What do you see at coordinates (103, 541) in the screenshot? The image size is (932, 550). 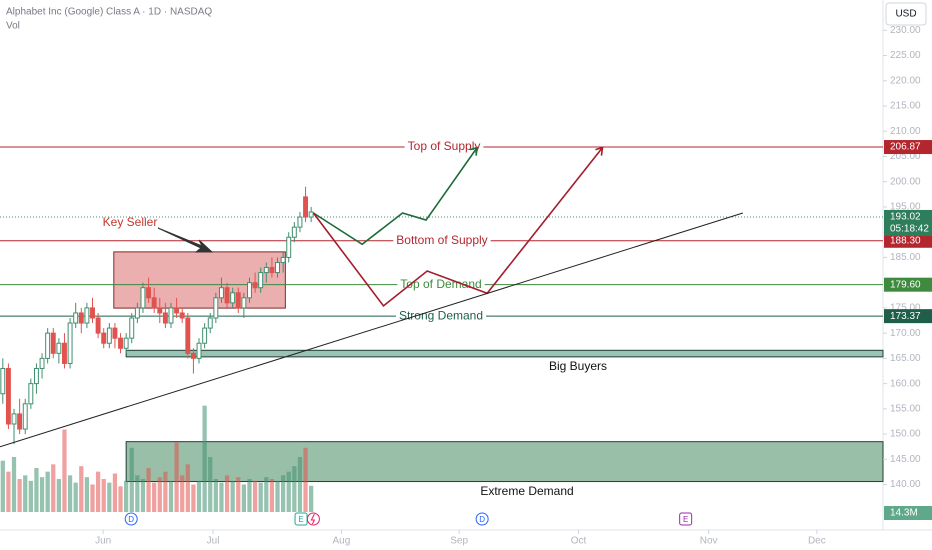 I see `x-tick-label: Jun` at bounding box center [103, 541].